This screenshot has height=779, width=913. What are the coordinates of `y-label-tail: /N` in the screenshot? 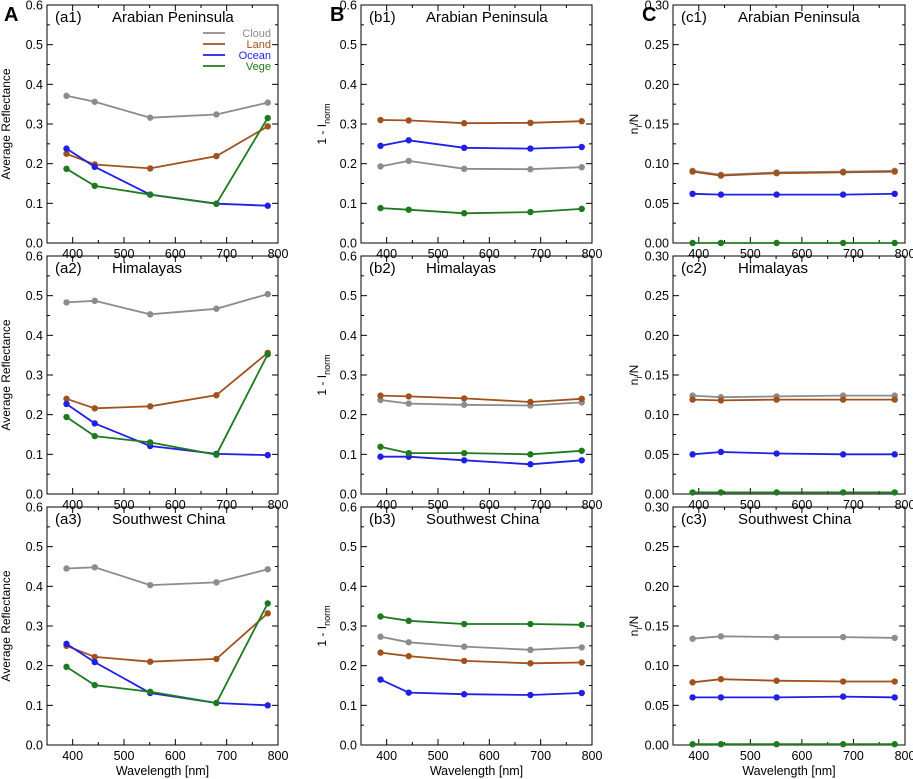 It's located at (634, 622).